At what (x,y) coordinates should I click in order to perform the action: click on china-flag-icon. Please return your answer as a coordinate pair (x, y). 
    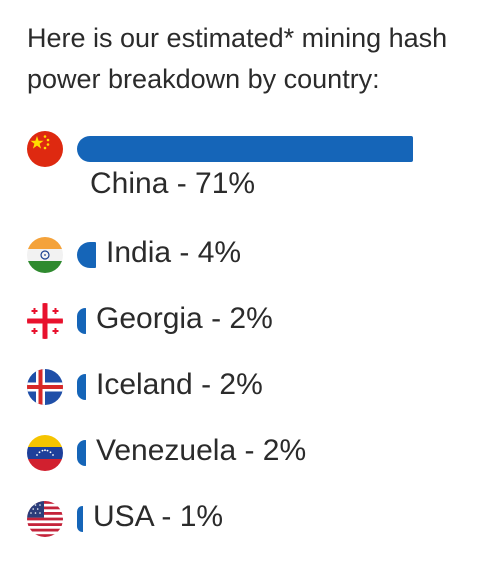
    Looking at the image, I should click on (45, 149).